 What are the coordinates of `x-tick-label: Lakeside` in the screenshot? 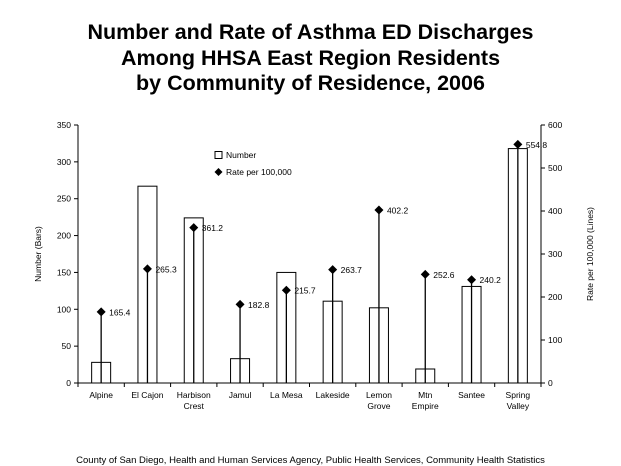 It's located at (333, 395).